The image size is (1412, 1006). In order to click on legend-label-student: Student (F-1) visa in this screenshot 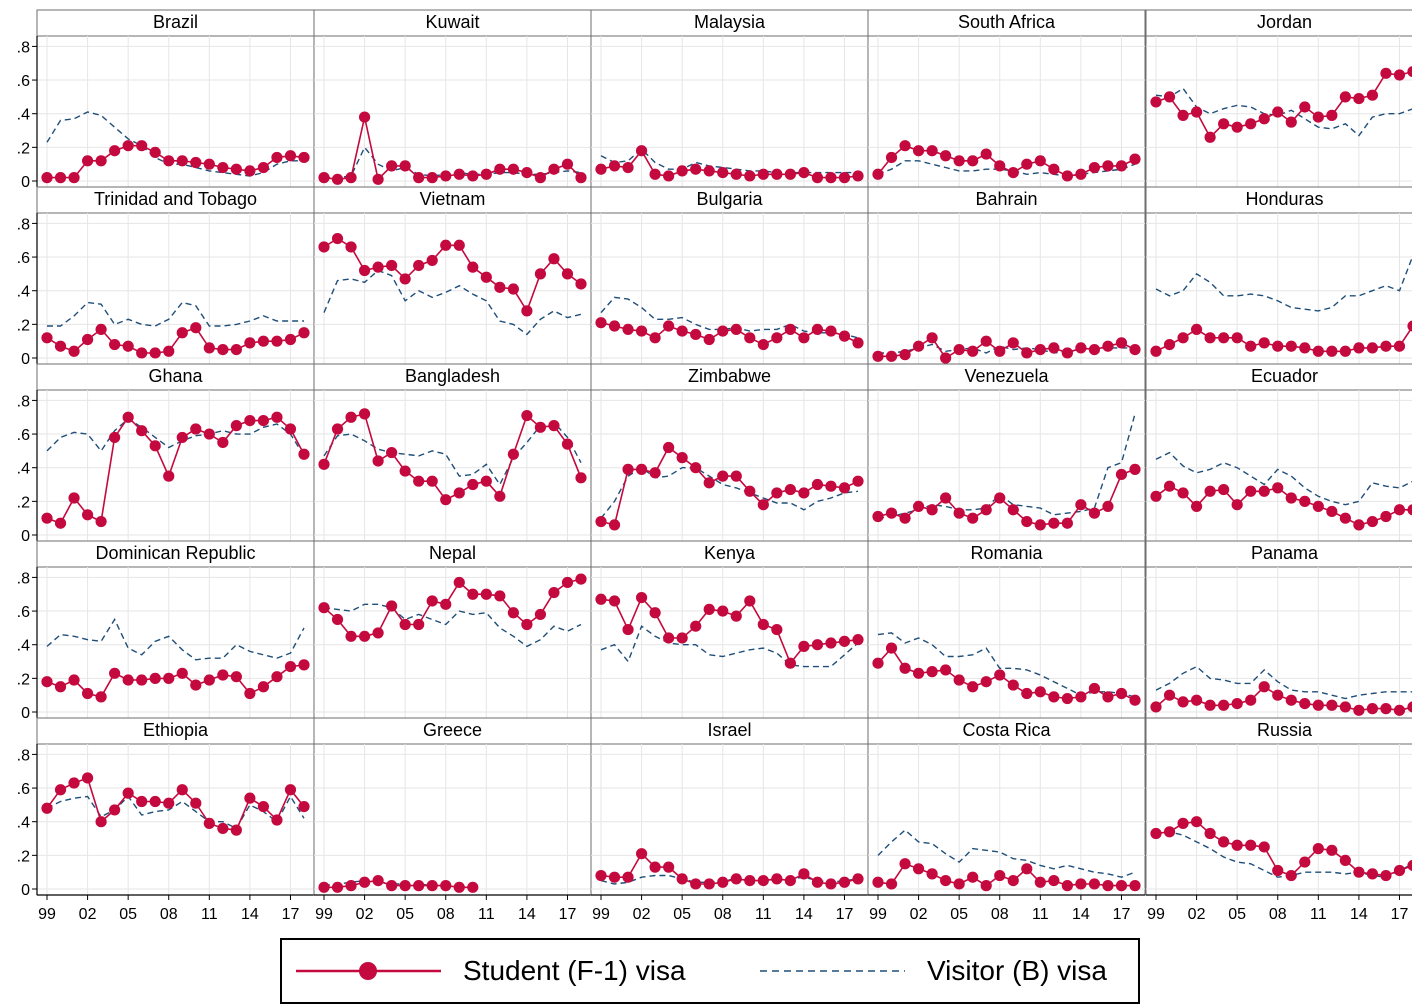, I will do `click(574, 970)`.